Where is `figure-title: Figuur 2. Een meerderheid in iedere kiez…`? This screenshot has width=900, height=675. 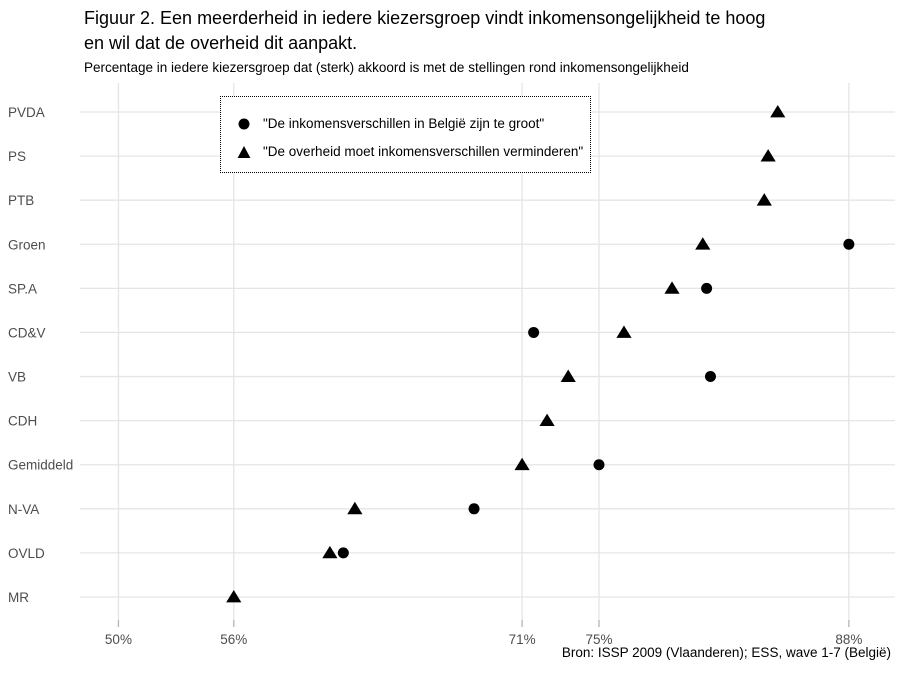 figure-title: Figuur 2. Een meerderheid in iedere kiez… is located at coordinates (484, 31).